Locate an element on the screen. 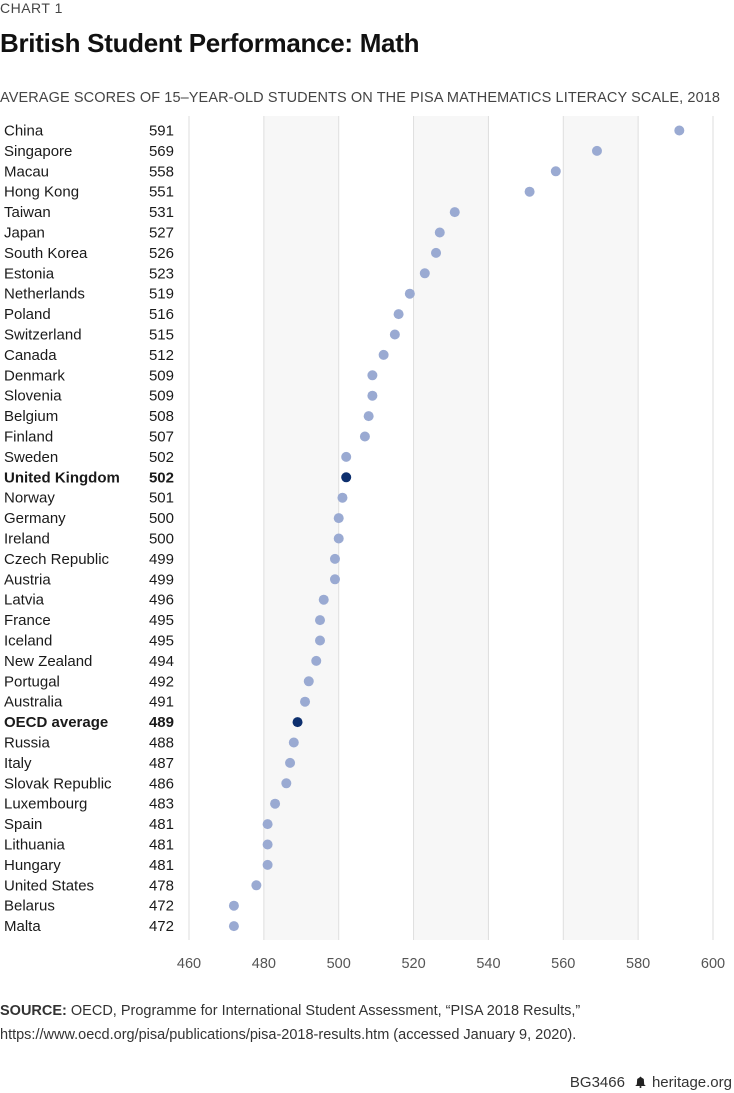 Image resolution: width=734 pixels, height=1093 pixels. score-label: 531 is located at coordinates (161, 212).